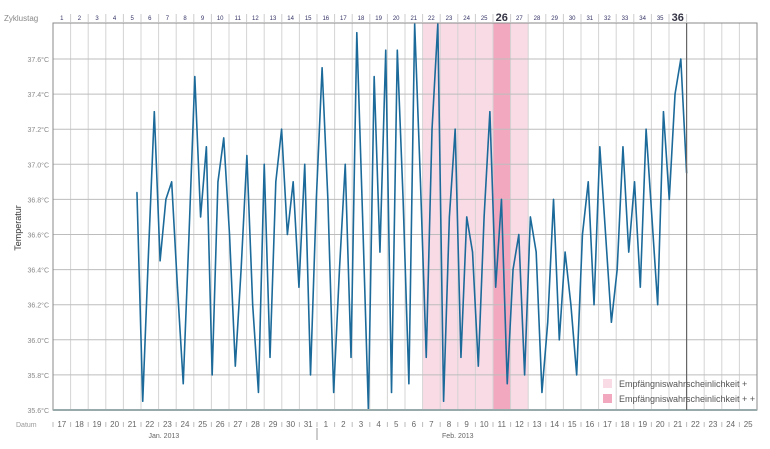 The image size is (770, 449). I want to click on date-label: 24, so click(185, 424).